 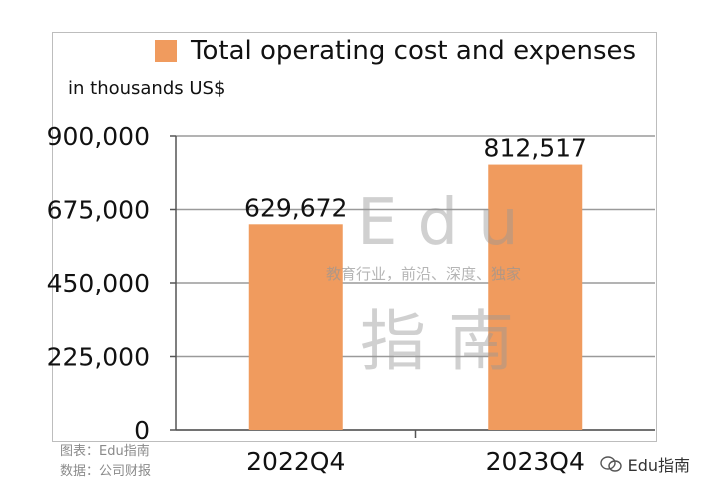 I want to click on legend: Total operating cost and expenses, so click(x=395, y=51).